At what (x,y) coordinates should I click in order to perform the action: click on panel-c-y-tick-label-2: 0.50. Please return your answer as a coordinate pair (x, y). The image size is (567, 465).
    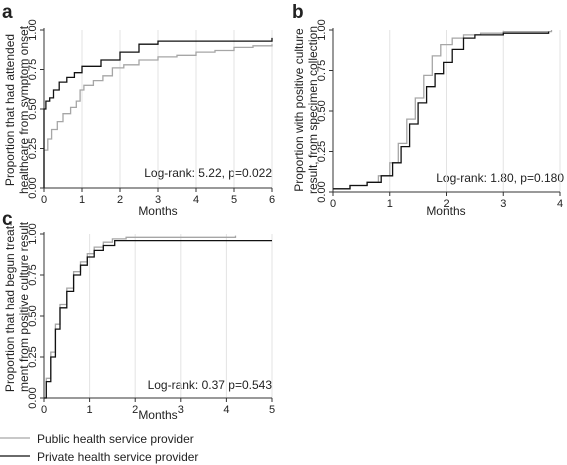
    Looking at the image, I should click on (33, 315).